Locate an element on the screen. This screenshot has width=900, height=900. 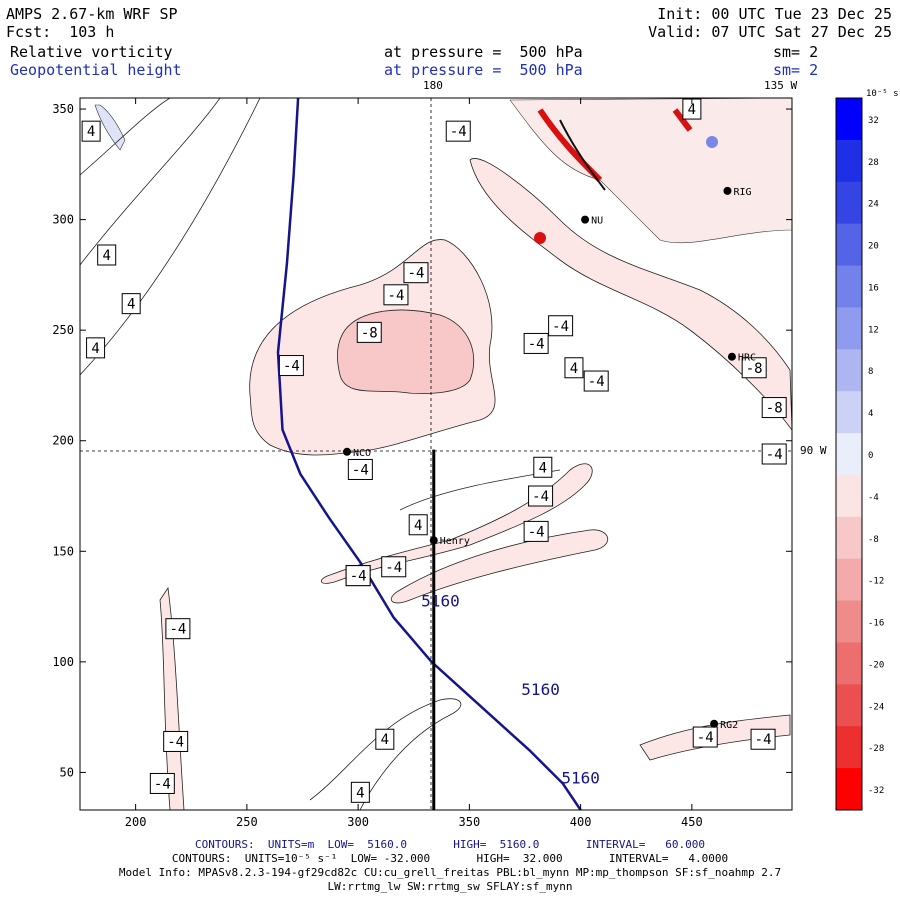
colorbar-tick-label: 24 is located at coordinates (873, 205).